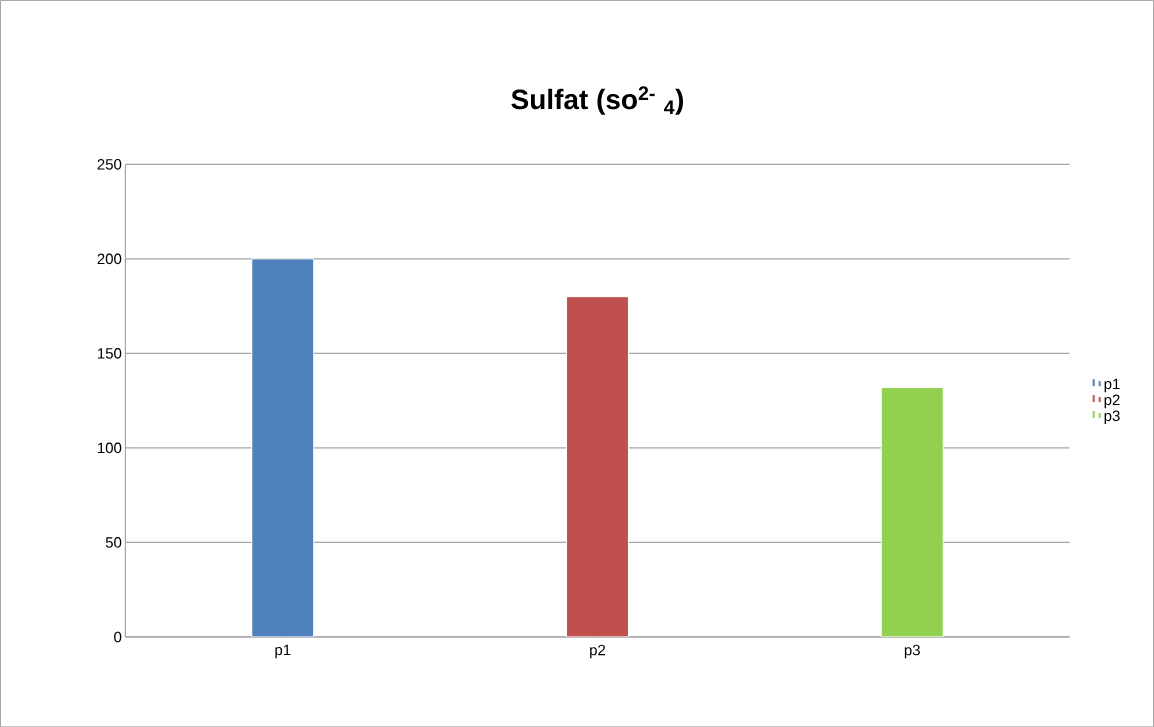 The image size is (1154, 727). I want to click on y-tick-label: 50, so click(113, 542).